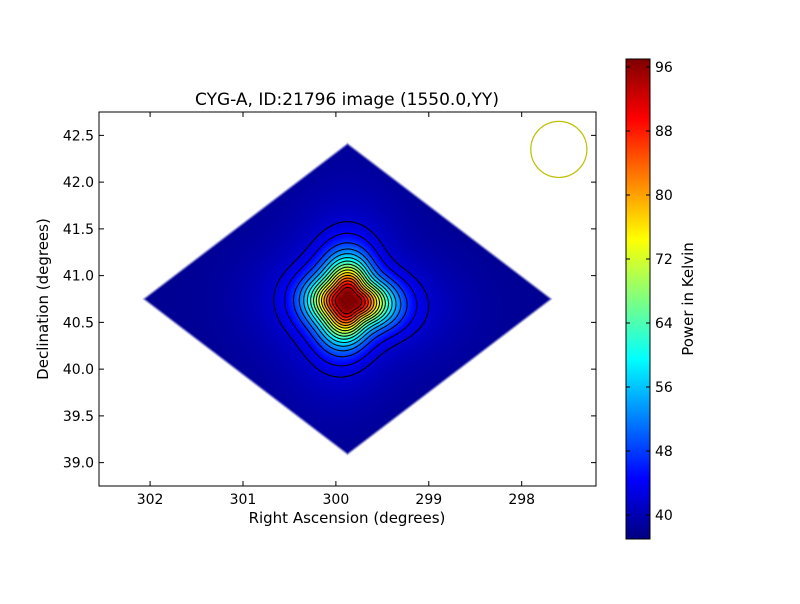 Image resolution: width=800 pixels, height=604 pixels. Describe the element at coordinates (664, 388) in the screenshot. I see `colorbar-tick-label: 56` at that location.